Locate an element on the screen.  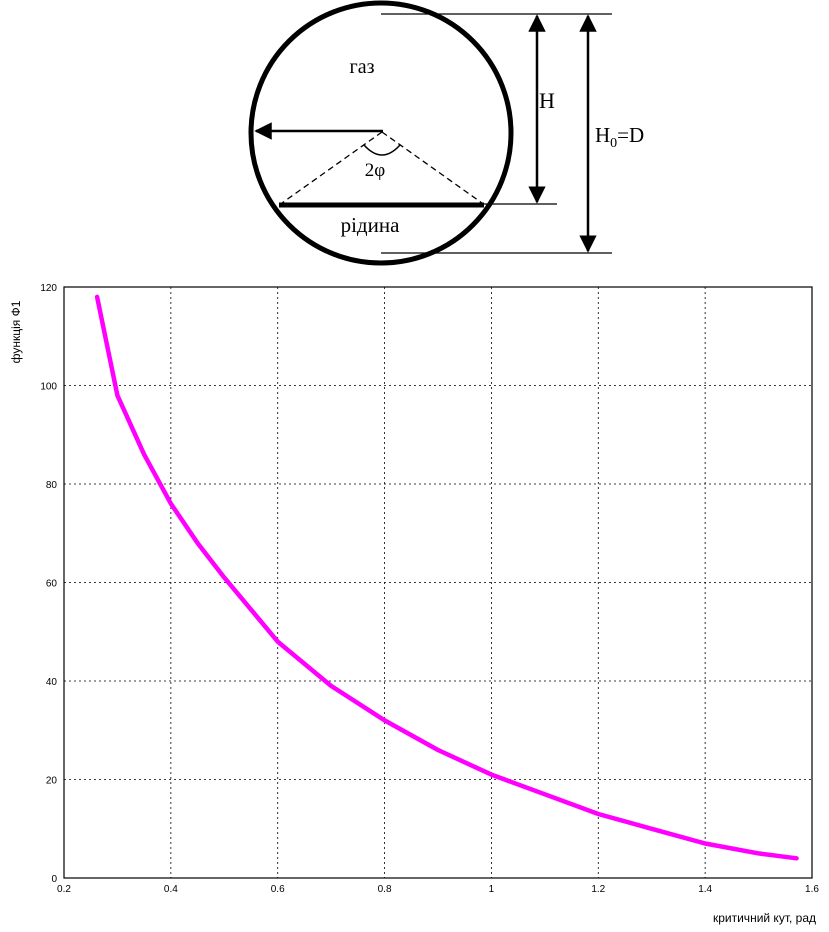
angle-ray-left is located at coordinates (332, 167).